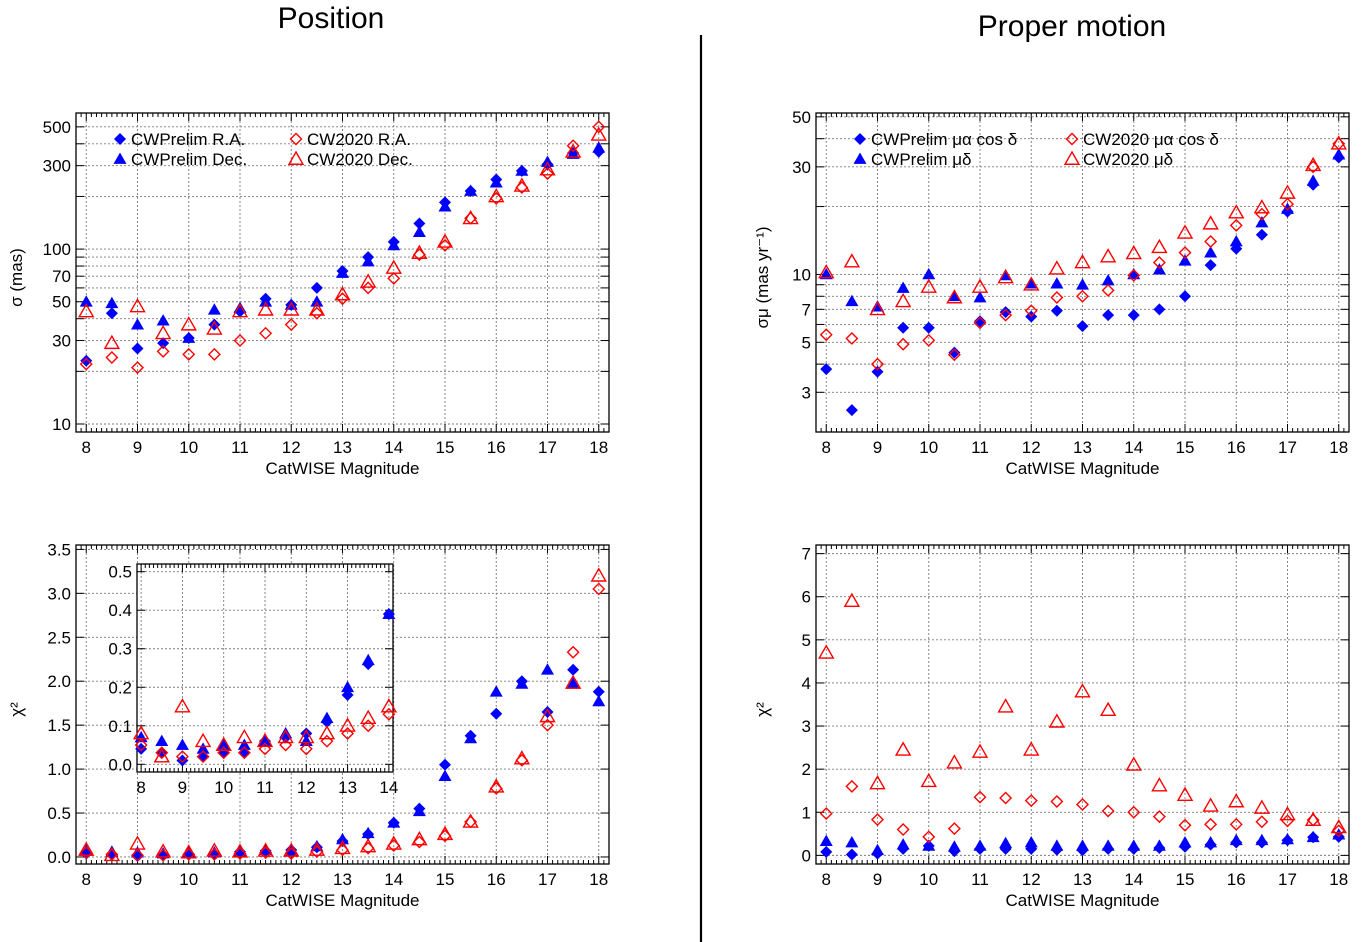  I want to click on x-tick-label: 12, so click(306, 787).